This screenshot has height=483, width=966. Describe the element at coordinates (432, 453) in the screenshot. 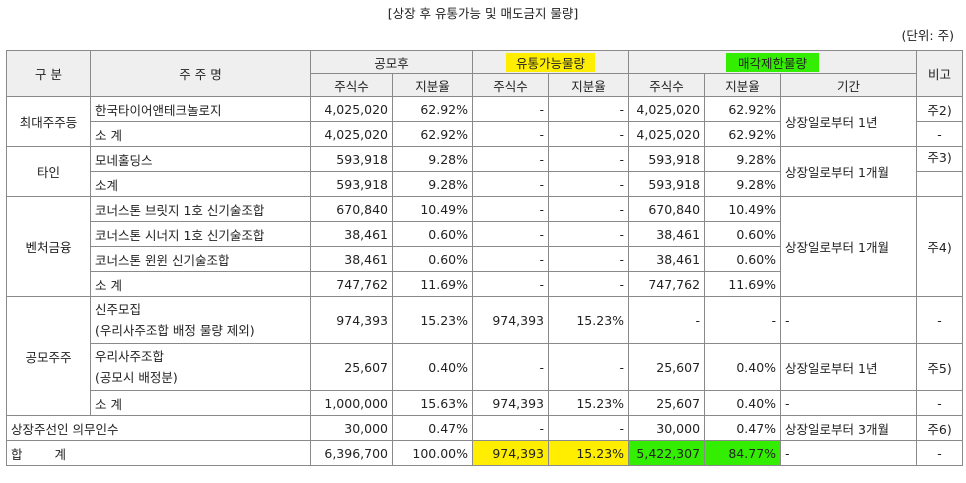

I see `total-after-ipo-ratio: 100.00%` at that location.